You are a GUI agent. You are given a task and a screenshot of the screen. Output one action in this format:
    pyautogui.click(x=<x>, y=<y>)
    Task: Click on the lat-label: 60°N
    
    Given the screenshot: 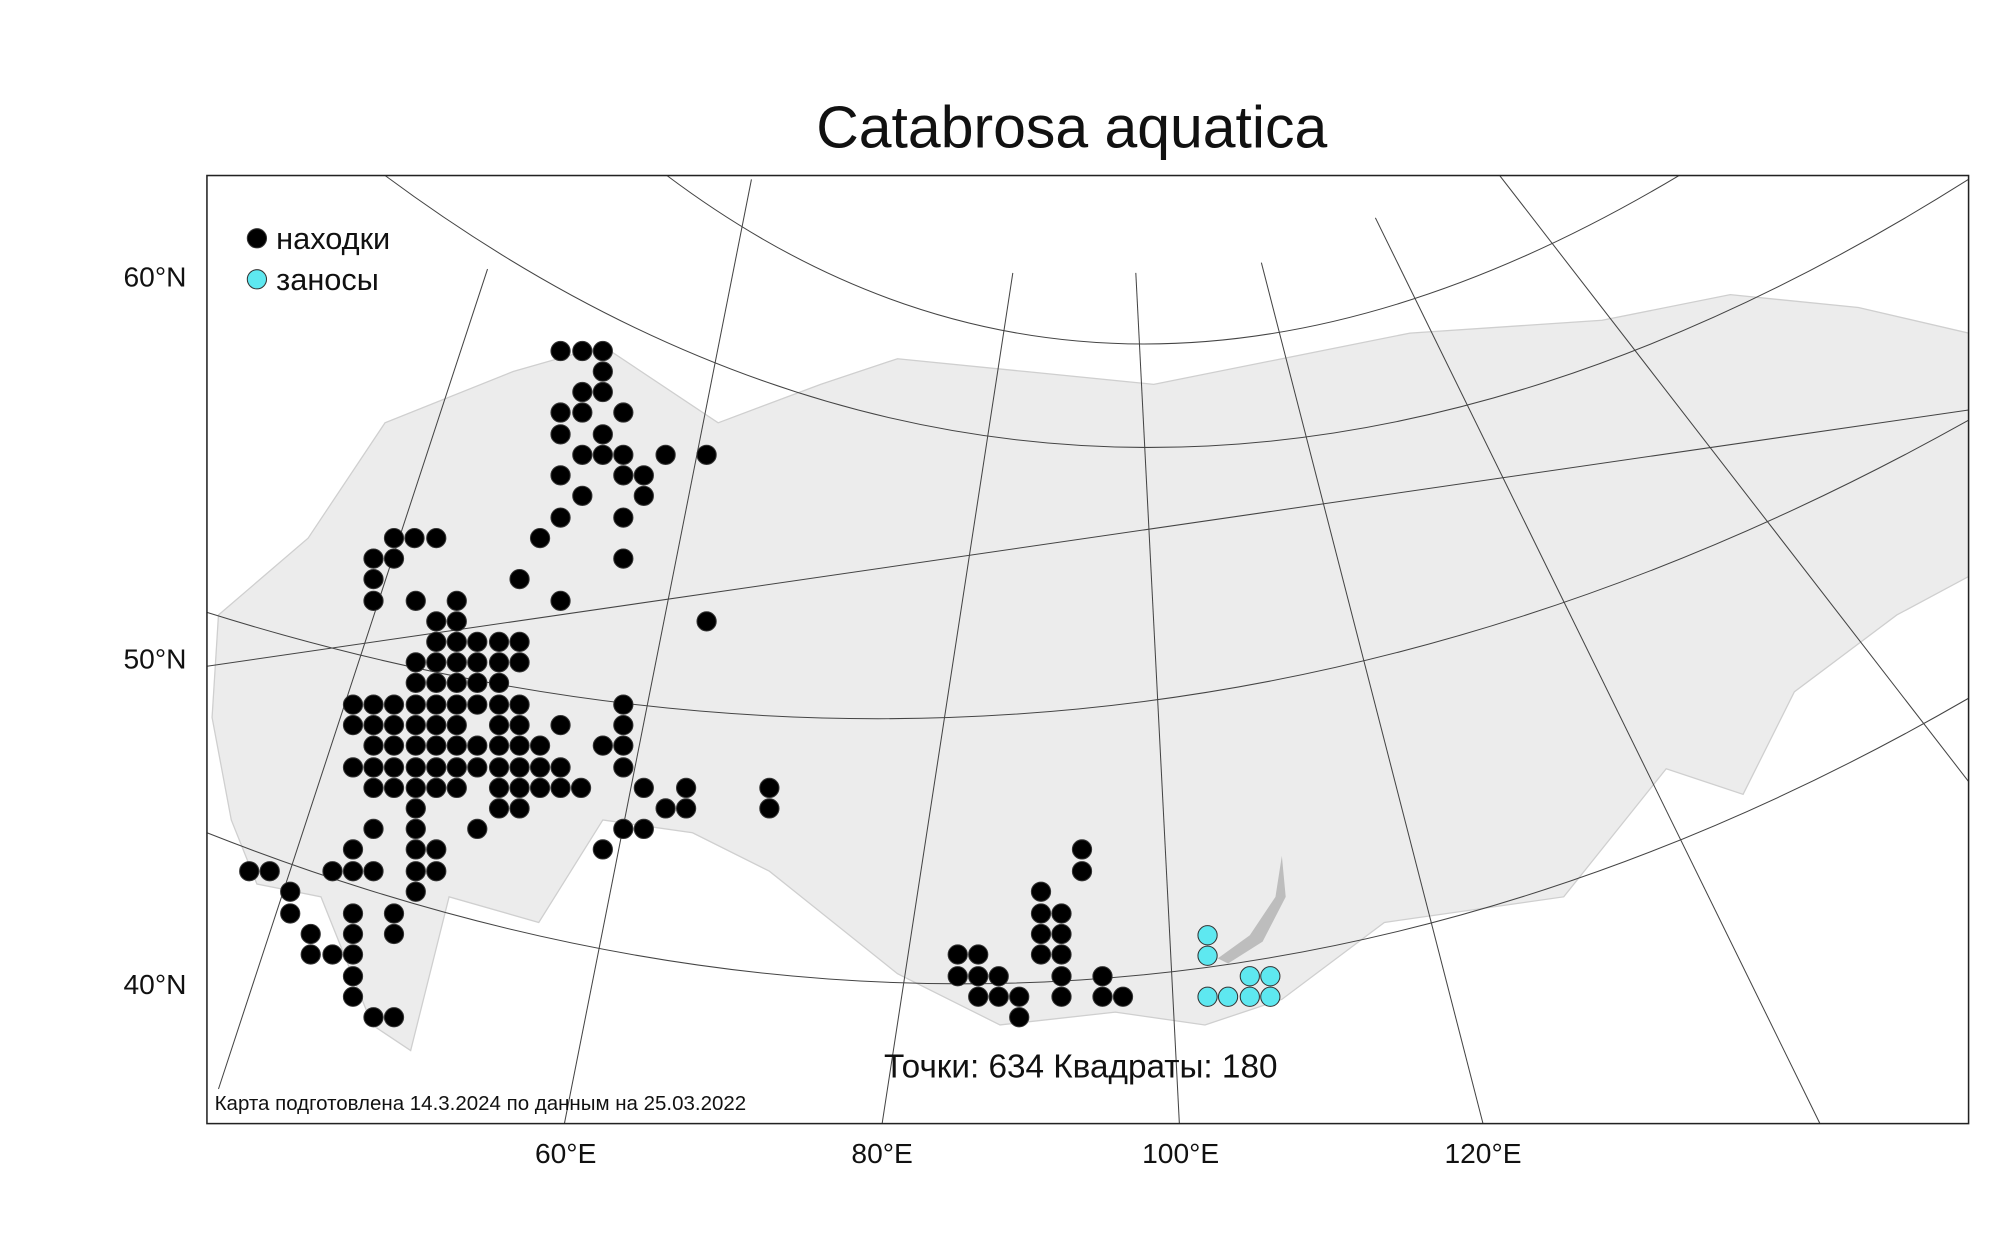 What is the action you would take?
    pyautogui.click(x=154, y=277)
    